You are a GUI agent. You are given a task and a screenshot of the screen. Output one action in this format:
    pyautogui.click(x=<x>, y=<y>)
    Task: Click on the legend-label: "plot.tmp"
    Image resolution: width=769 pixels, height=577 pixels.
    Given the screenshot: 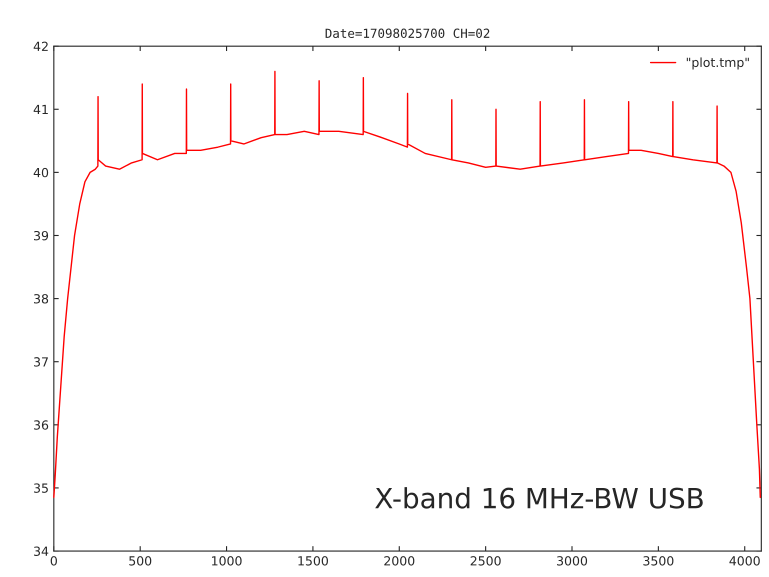 What is the action you would take?
    pyautogui.click(x=717, y=63)
    